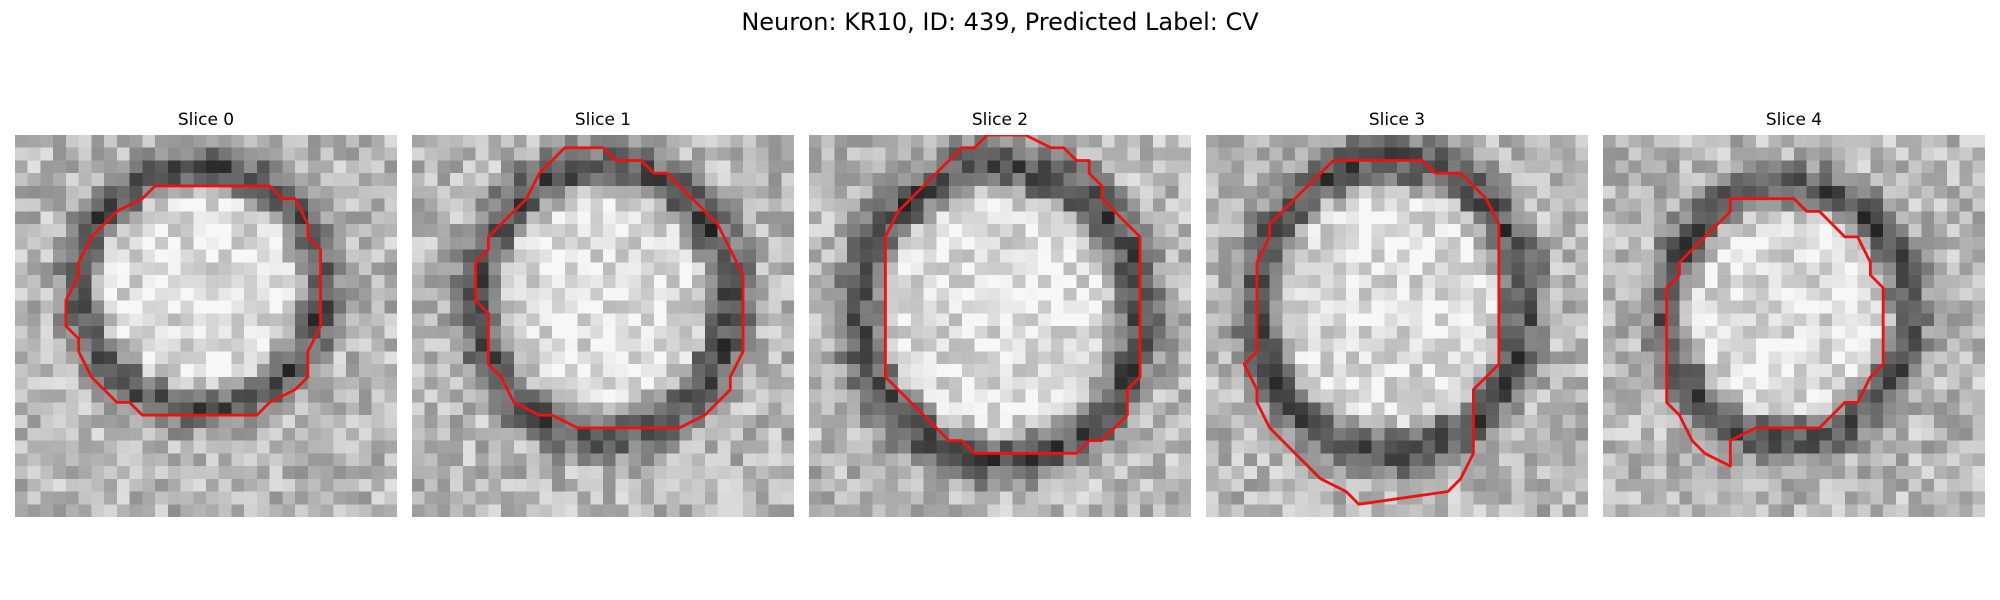 The image size is (2000, 600). I want to click on slice-panel-0: Slice 0, so click(206, 312).